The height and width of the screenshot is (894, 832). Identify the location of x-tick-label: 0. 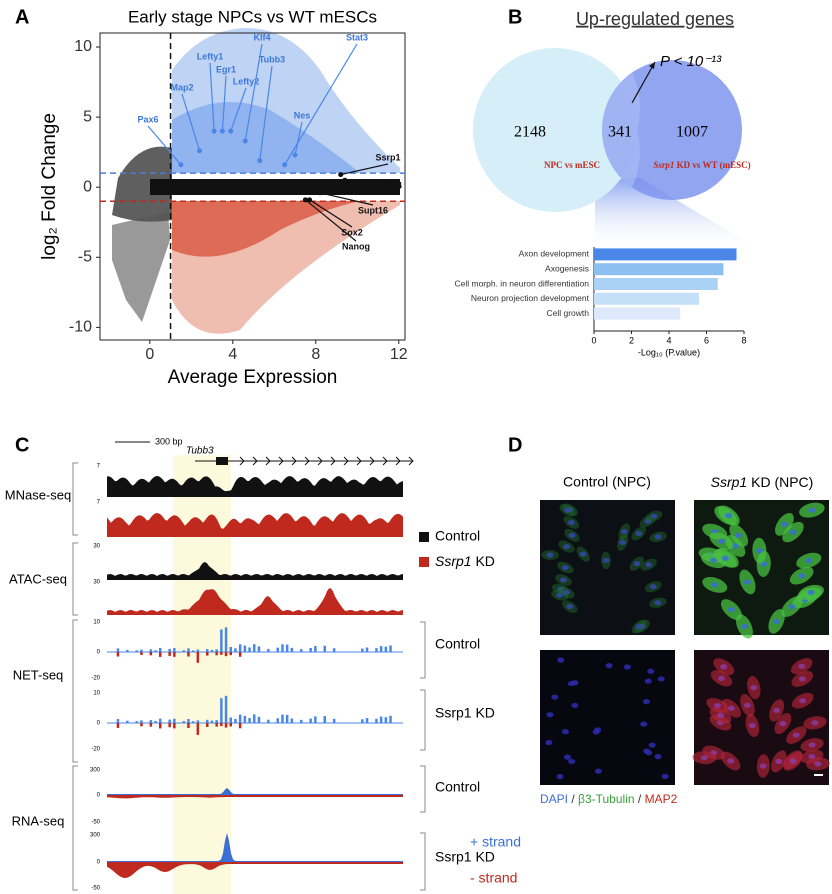
(593, 340).